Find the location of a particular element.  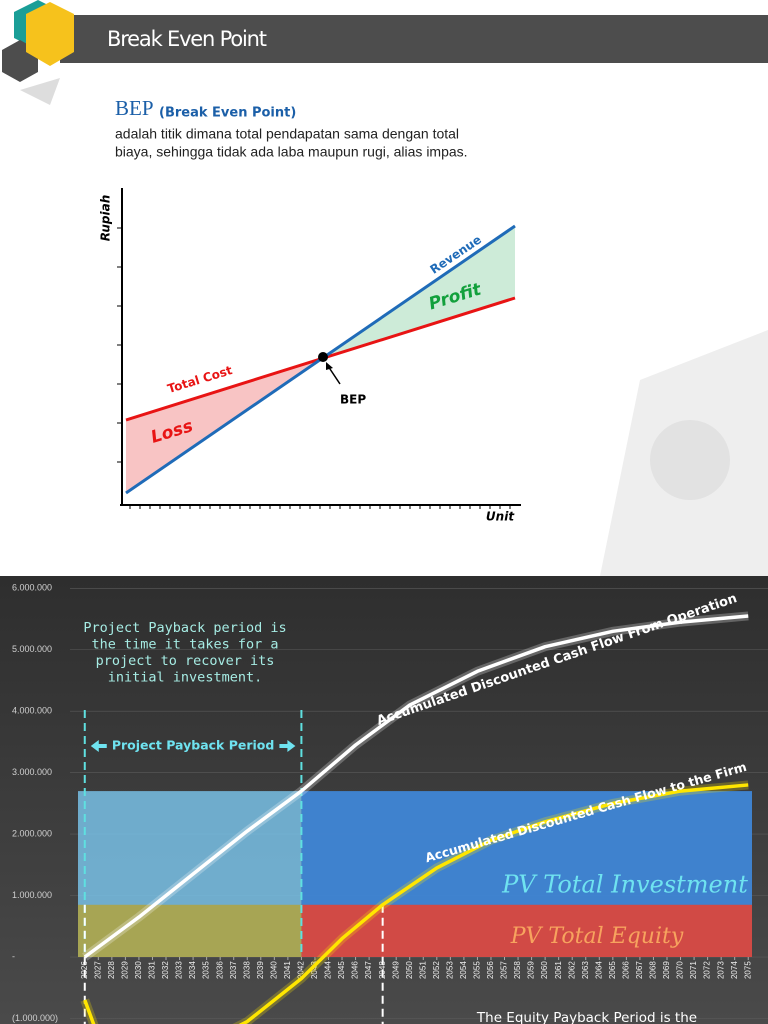

x-tick-label: 2068 is located at coordinates (653, 970).